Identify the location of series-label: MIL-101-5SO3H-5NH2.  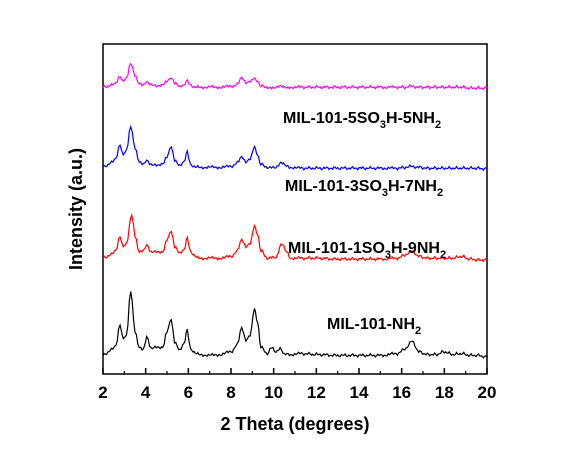
(362, 120).